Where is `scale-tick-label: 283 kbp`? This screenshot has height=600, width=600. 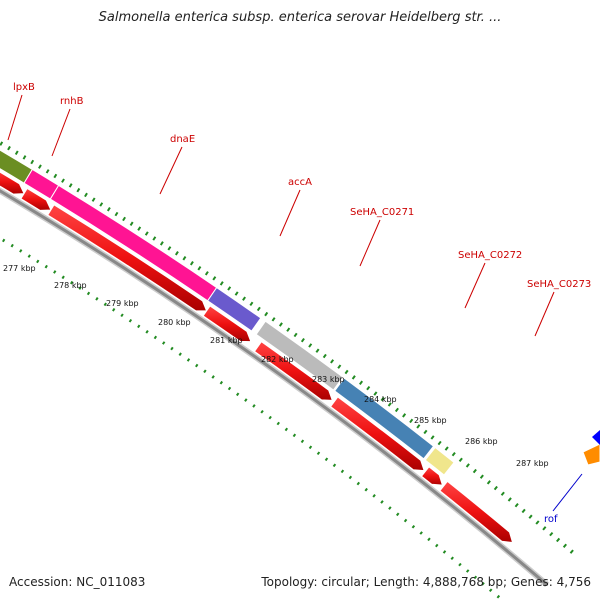
scale-tick-label: 283 kbp is located at coordinates (328, 379).